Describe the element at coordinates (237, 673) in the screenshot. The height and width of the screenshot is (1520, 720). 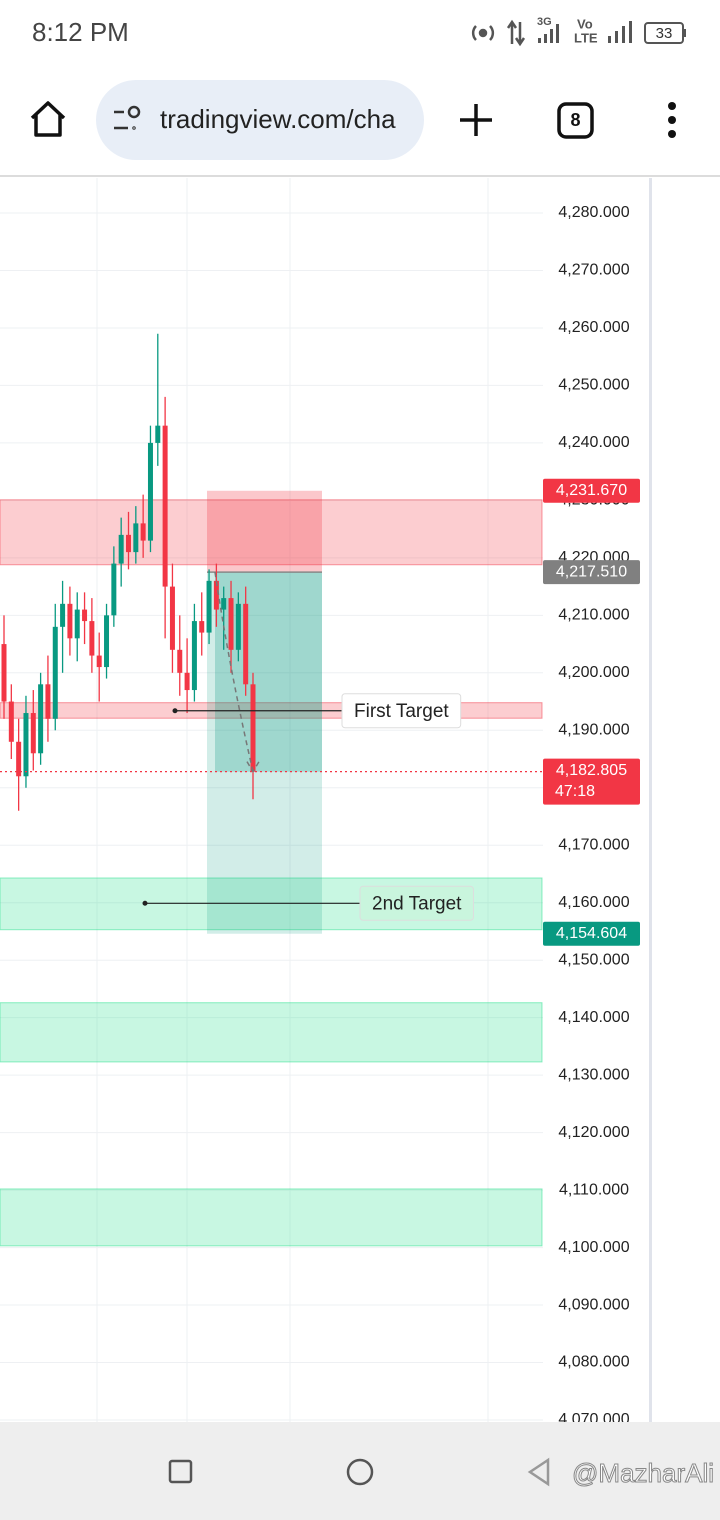
I see `projection-arrow` at that location.